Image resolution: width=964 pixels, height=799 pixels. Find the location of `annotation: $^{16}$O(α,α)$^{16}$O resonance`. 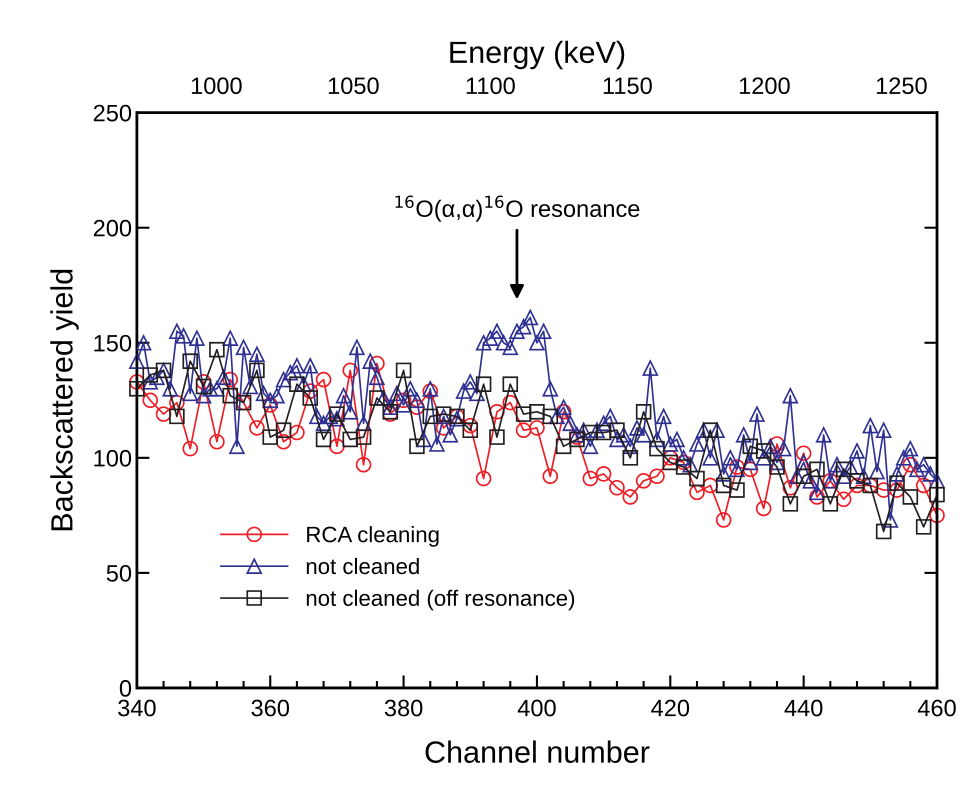

annotation: $^{16}$O(α,α)$^{16}$O resonance is located at coordinates (518, 209).